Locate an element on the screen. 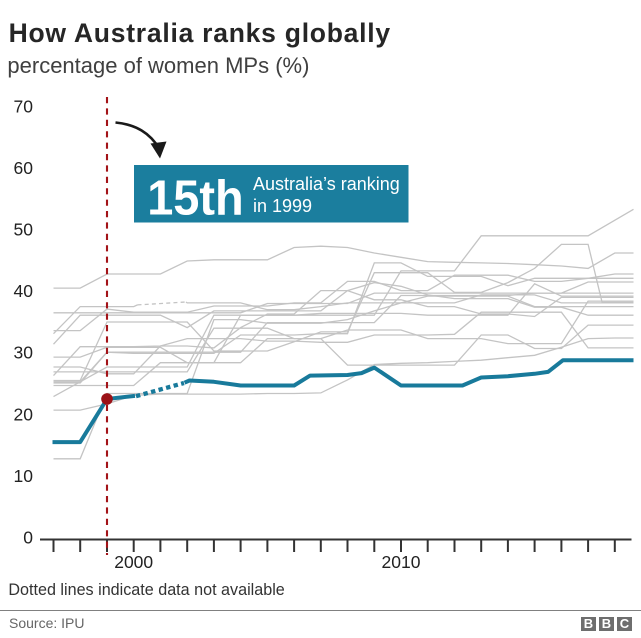  svg-text: 0 is located at coordinates (28, 538).